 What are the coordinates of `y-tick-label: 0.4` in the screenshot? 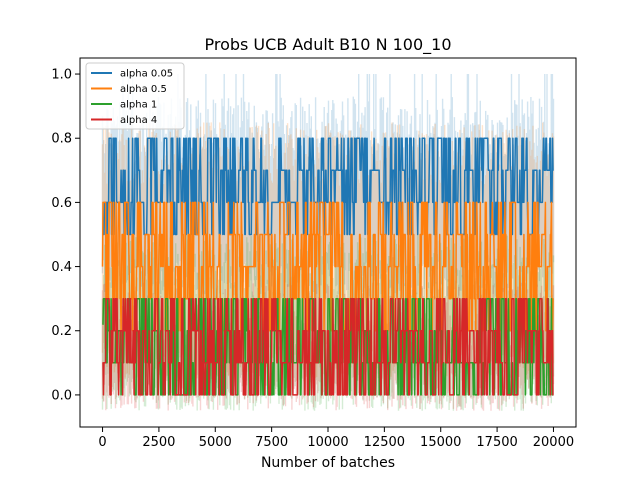 It's located at (61, 267).